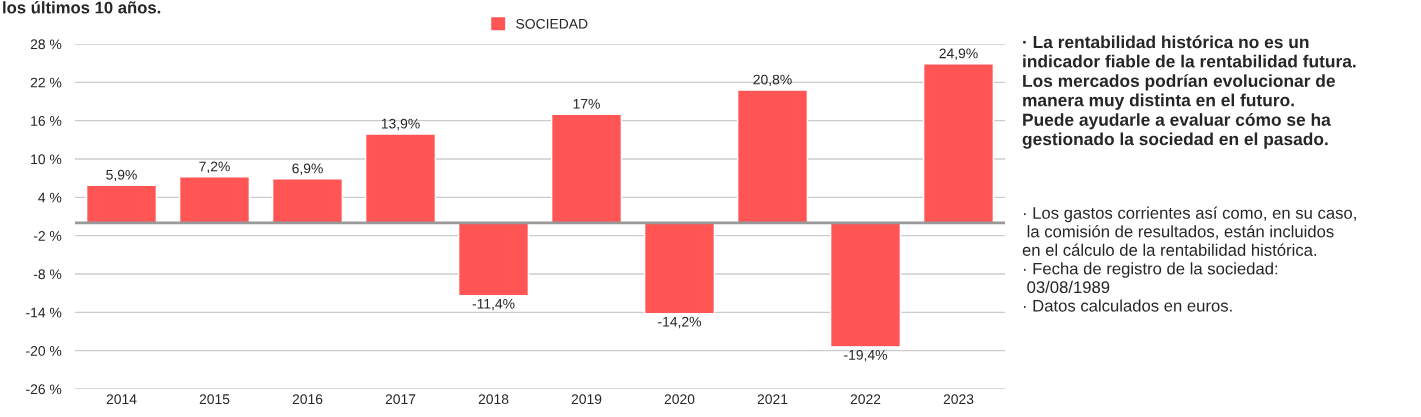  I want to click on data-label: -19,4%, so click(866, 355).